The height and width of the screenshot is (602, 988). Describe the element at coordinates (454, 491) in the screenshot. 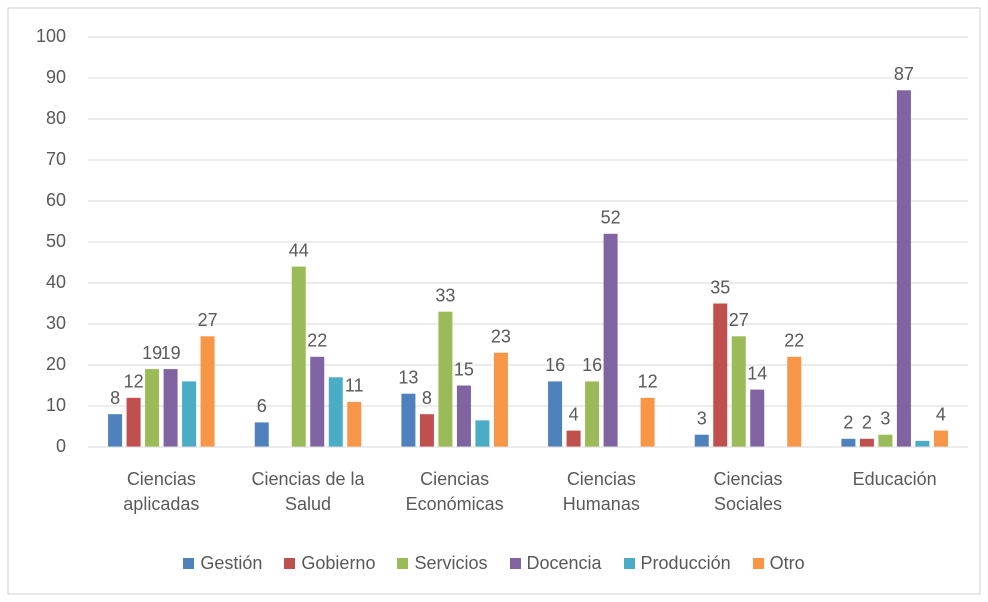

I see `x-tick-label: Ciencias Económicas` at that location.